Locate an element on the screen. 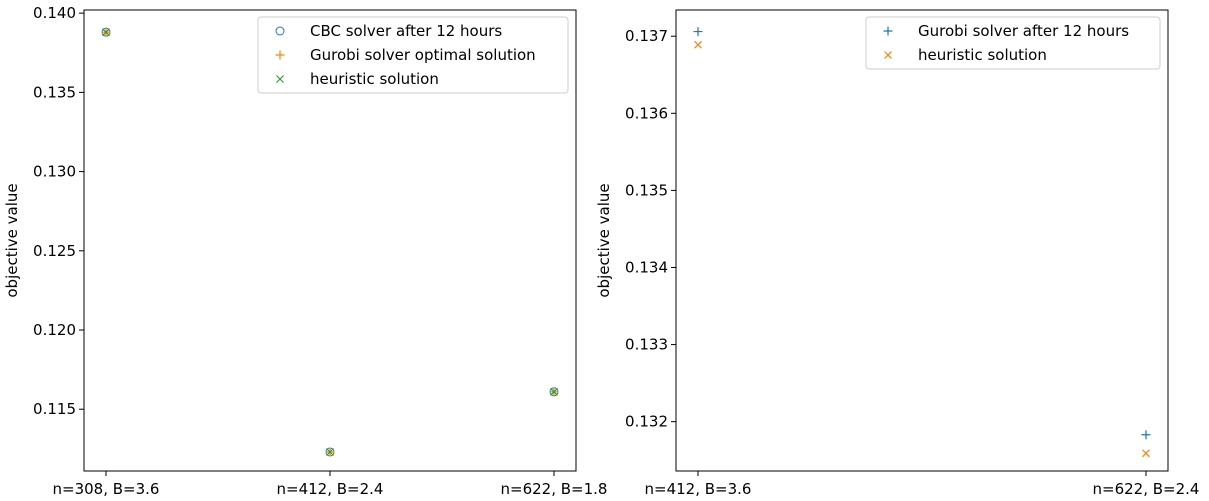 The width and height of the screenshot is (1209, 501). y-tick-label: 0.130 is located at coordinates (54, 172).